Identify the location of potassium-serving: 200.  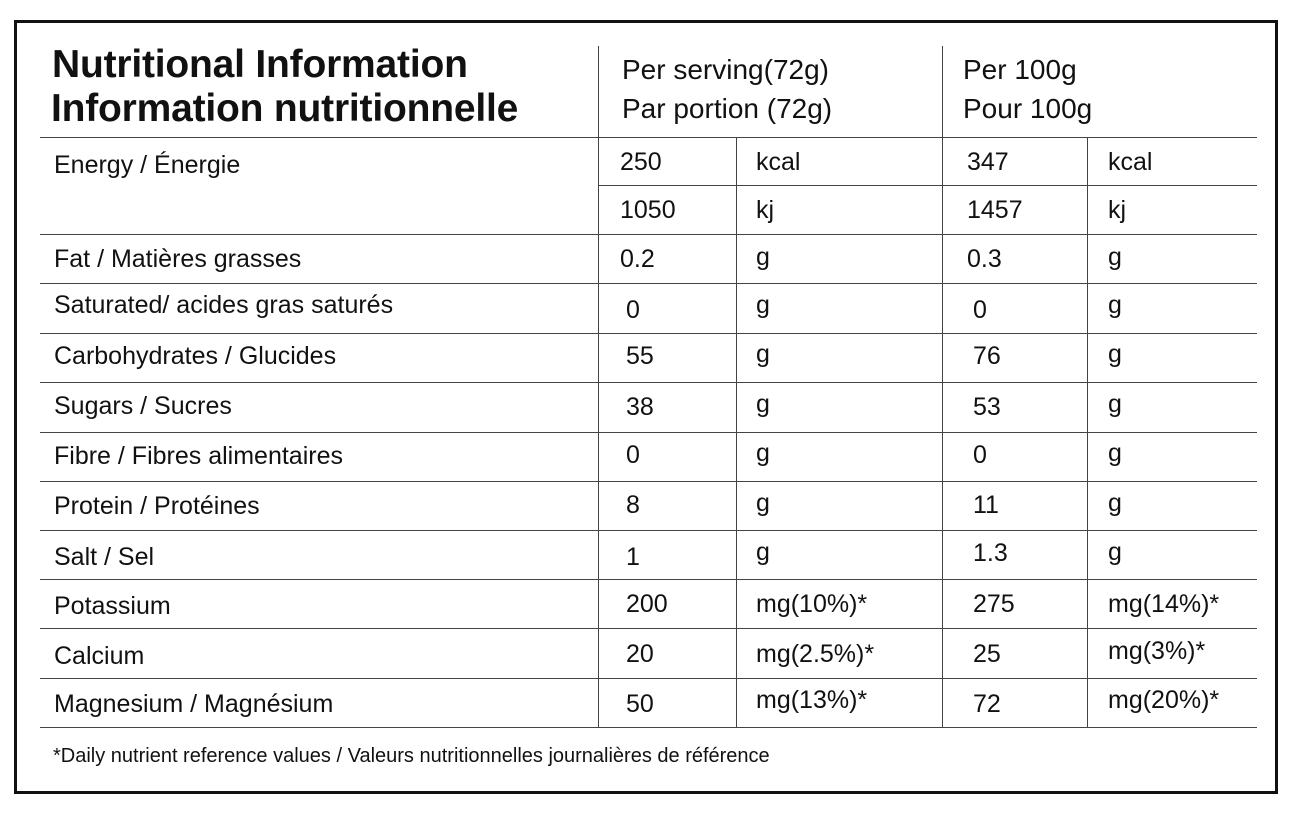
(647, 604).